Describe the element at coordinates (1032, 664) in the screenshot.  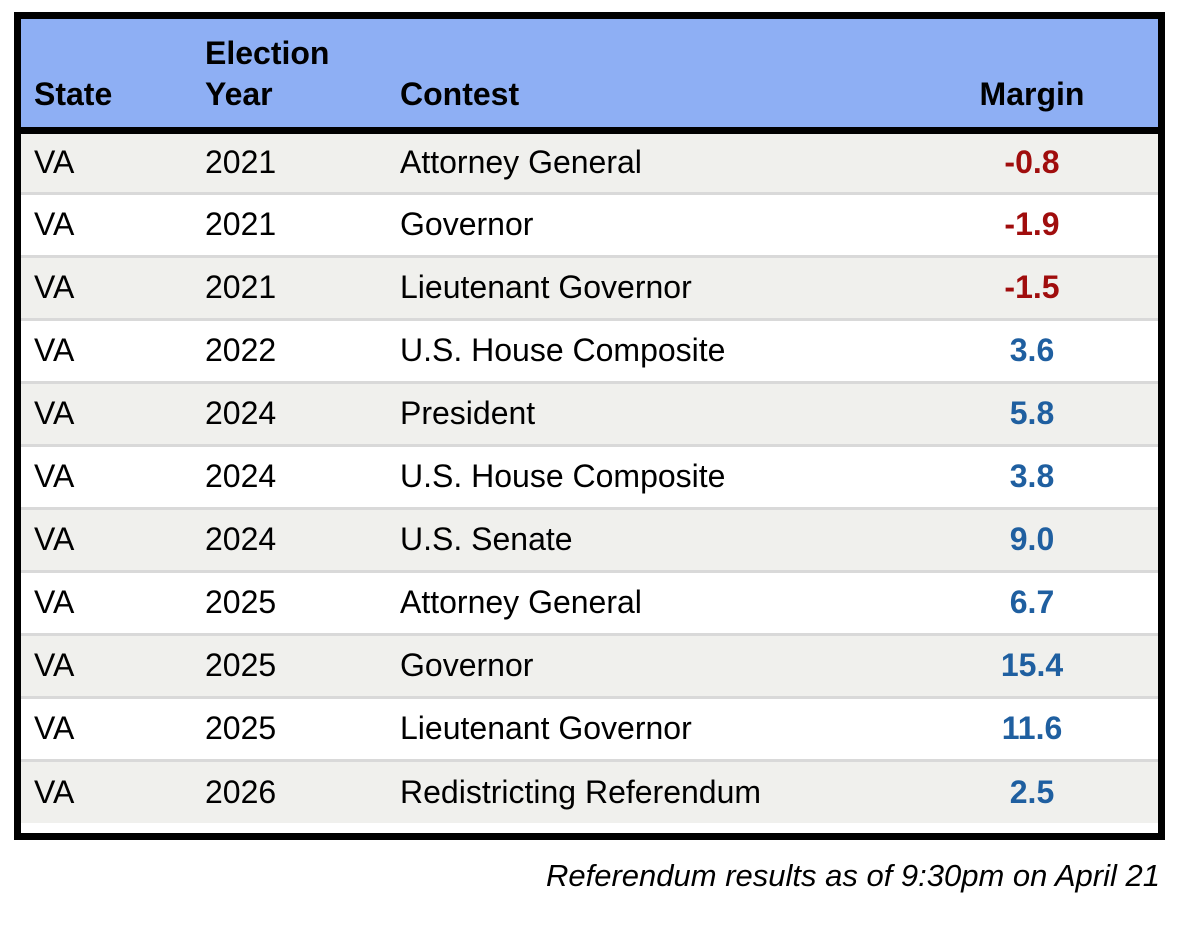
I see `margin-cell: 15.4` at that location.